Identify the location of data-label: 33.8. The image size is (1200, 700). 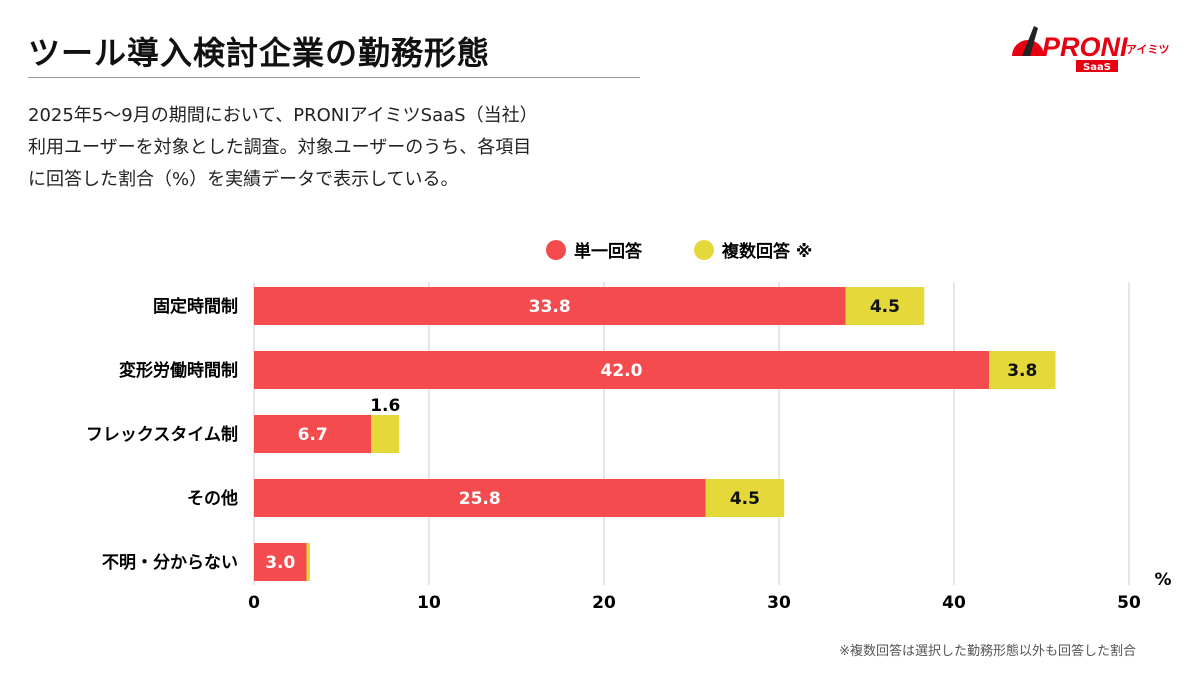
(550, 307).